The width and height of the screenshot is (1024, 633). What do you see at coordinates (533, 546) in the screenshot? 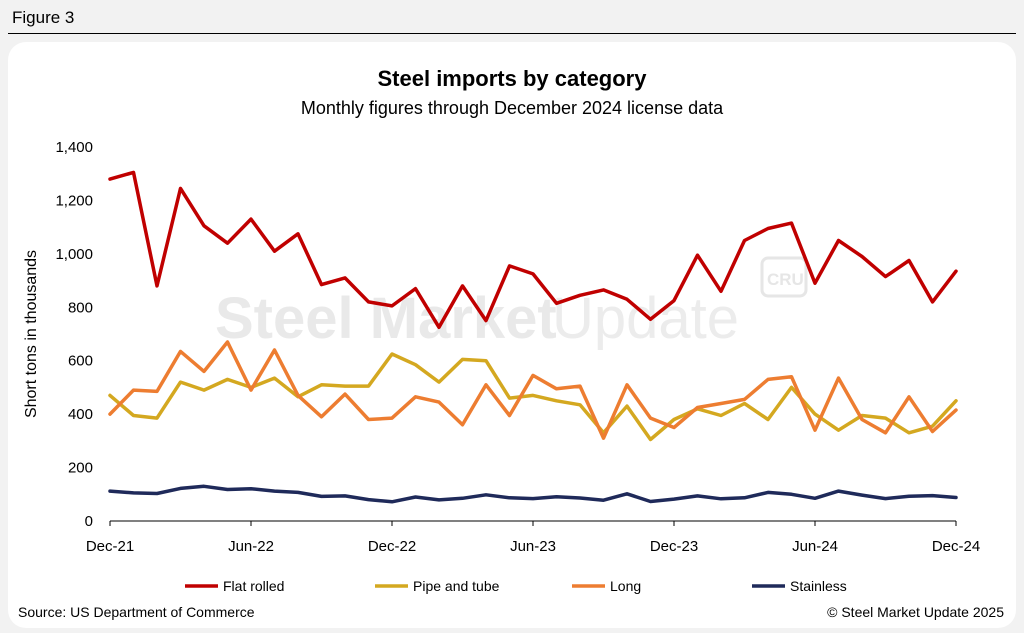
I see `x-tick-label: Jun-23` at bounding box center [533, 546].